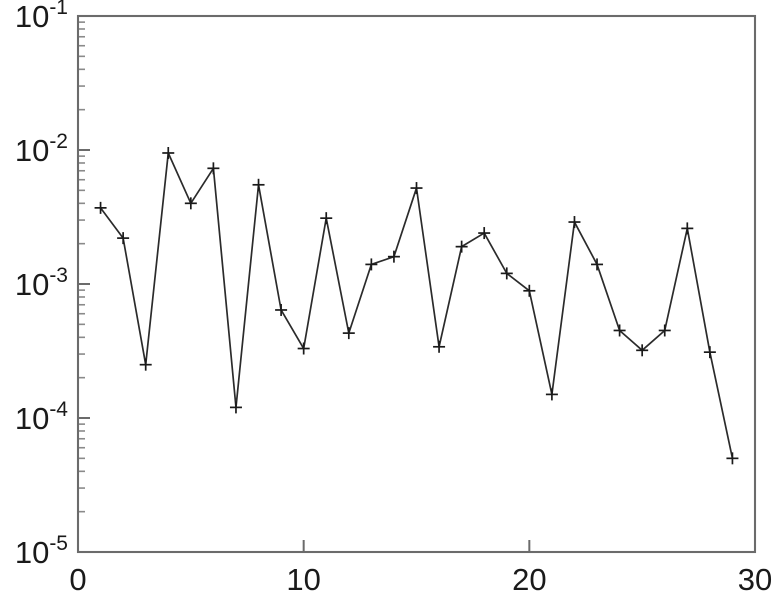 This screenshot has height=600, width=775. Describe the element at coordinates (41, 17) in the screenshot. I see `y-tick-label: 10-1` at that location.